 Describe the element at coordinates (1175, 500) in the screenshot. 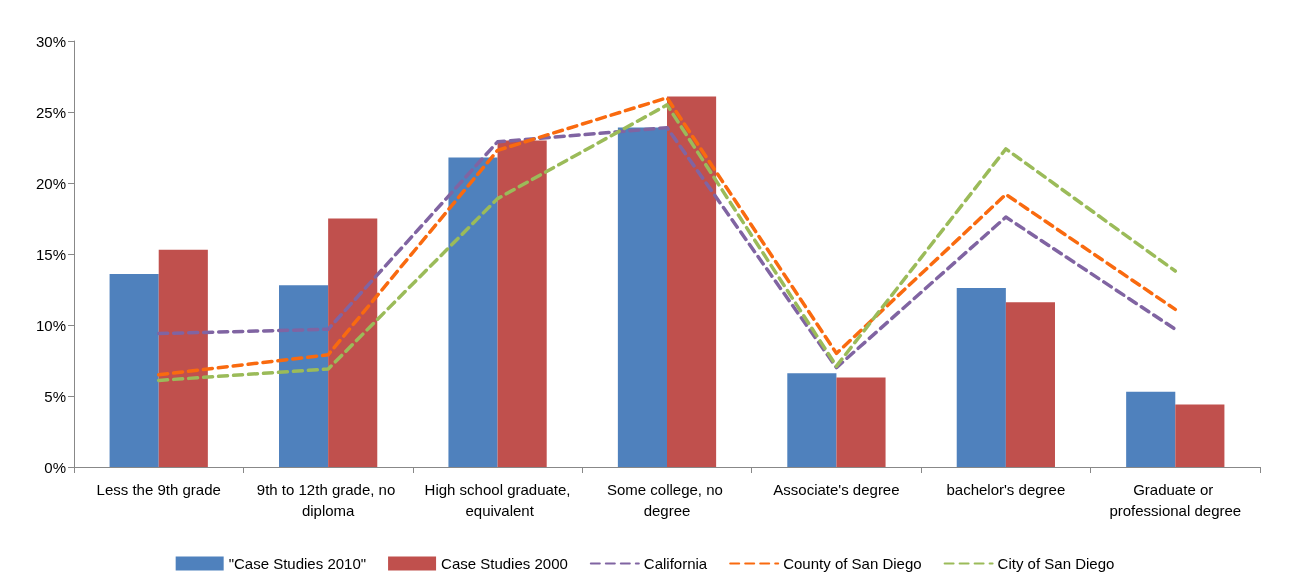

I see `x-tick-label: Graduate or professional degree` at that location.